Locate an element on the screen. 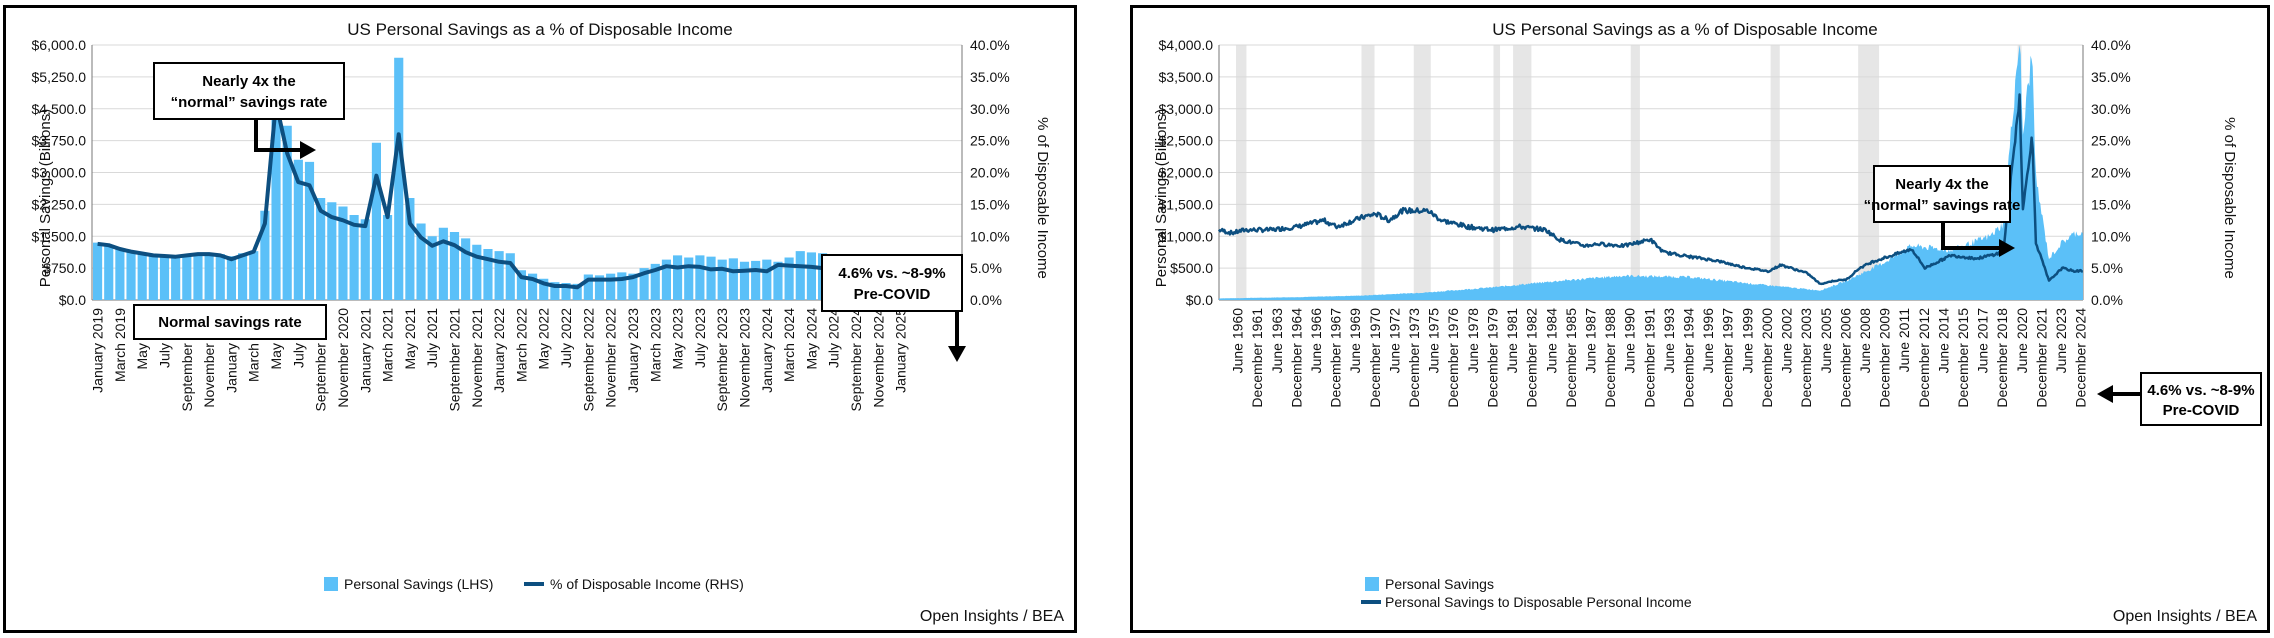 Image resolution: width=2274 pixels, height=638 pixels. right-x-tick-label: June 1972 is located at coordinates (1394, 341).